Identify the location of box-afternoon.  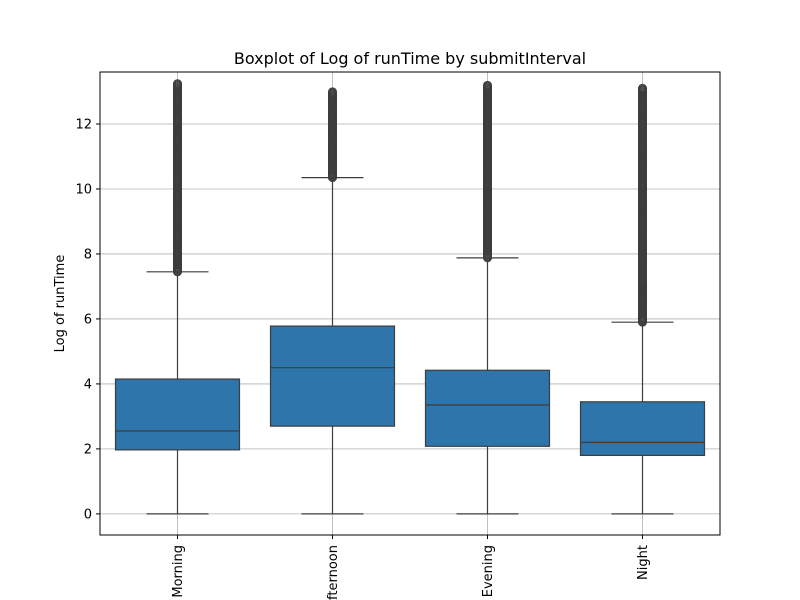
(332, 301).